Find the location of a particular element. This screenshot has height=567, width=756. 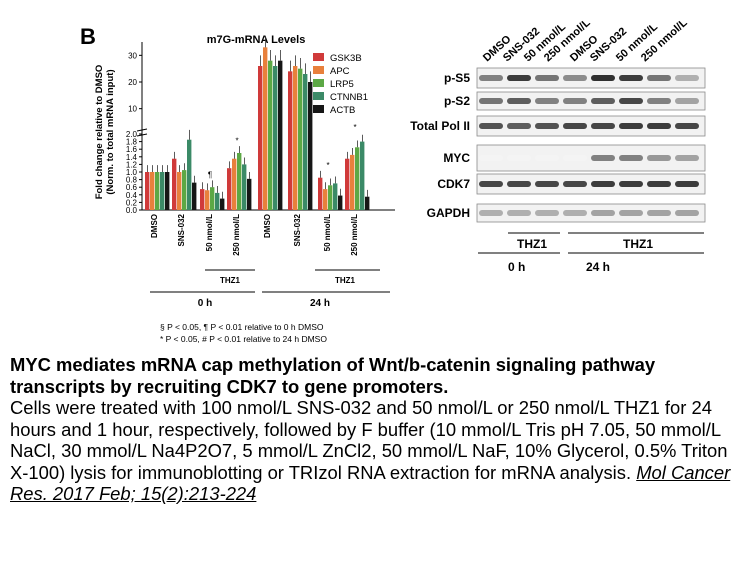

y-axis-label-line-2: (Norm. to total mRNA input) is located at coordinates (110, 131).